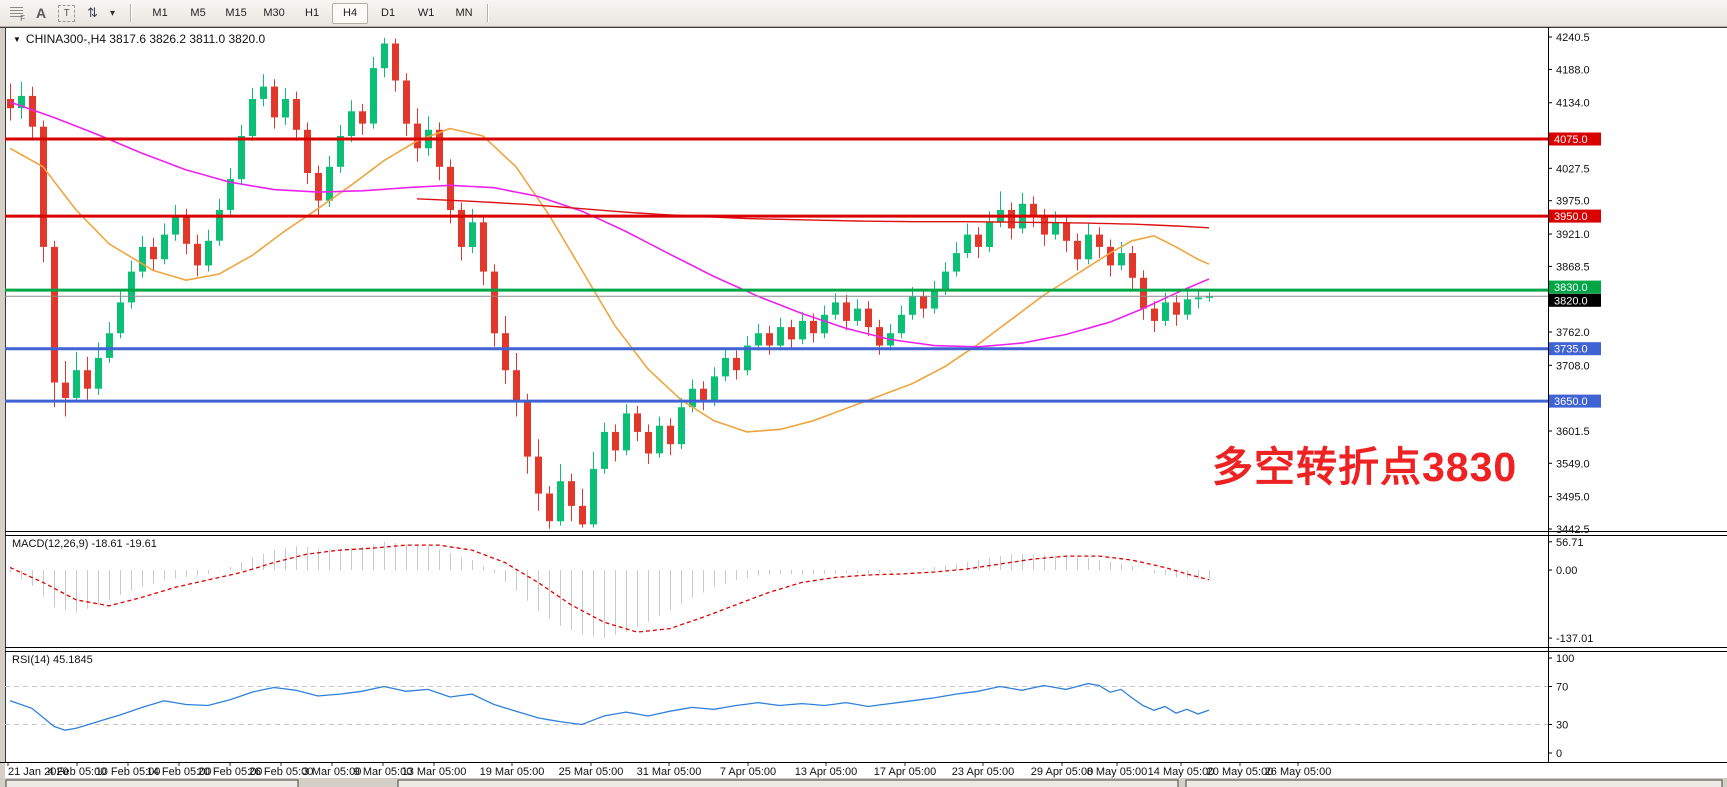 The width and height of the screenshot is (1727, 787). I want to click on price-tick-label: 3868.5, so click(1573, 267).